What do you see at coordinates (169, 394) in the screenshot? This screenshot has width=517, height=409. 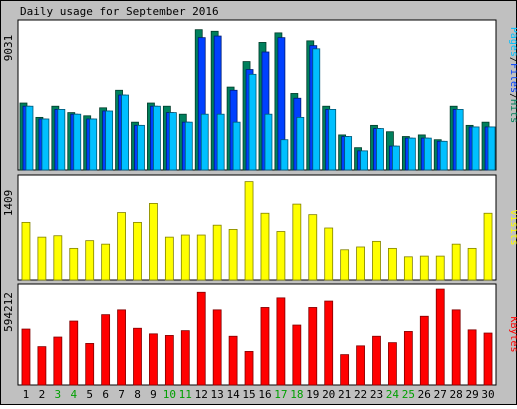 I see `x-tick-label: 10` at bounding box center [169, 394].